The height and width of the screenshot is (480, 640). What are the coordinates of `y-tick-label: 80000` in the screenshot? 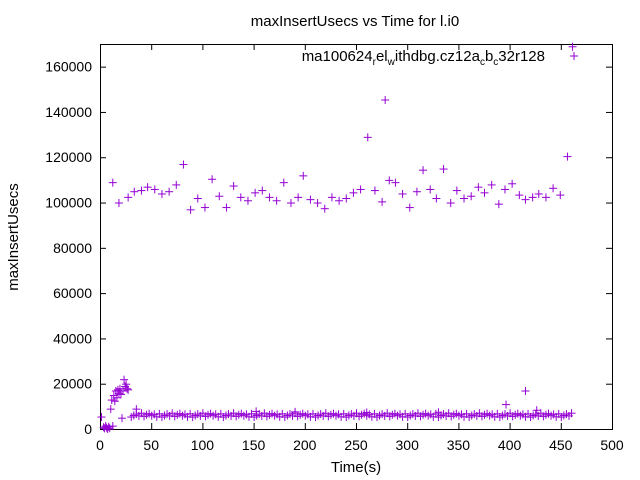 It's located at (72, 248).